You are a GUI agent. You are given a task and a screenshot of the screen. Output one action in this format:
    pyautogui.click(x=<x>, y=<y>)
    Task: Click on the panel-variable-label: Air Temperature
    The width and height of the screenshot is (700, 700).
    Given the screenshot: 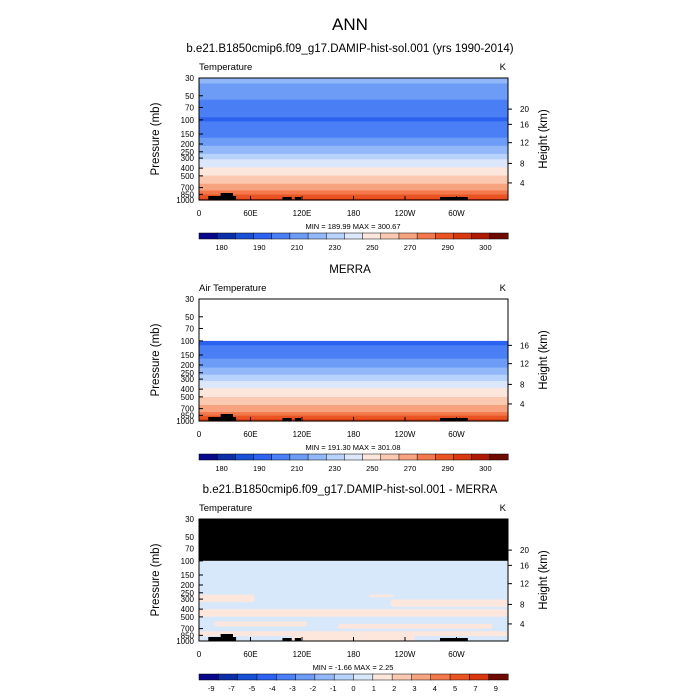 What is the action you would take?
    pyautogui.click(x=232, y=288)
    